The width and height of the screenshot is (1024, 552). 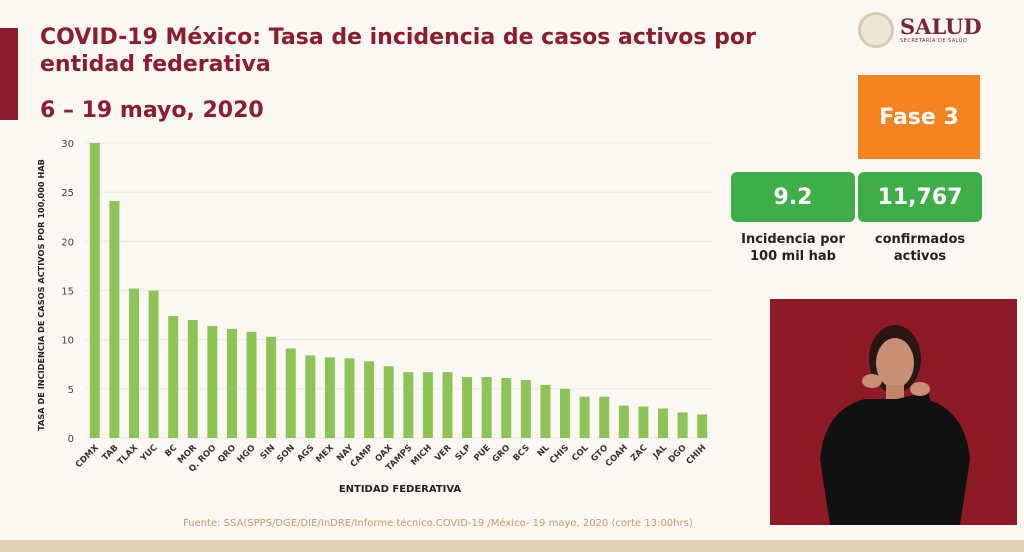 I want to click on x-tick-label: QRO, so click(x=227, y=454).